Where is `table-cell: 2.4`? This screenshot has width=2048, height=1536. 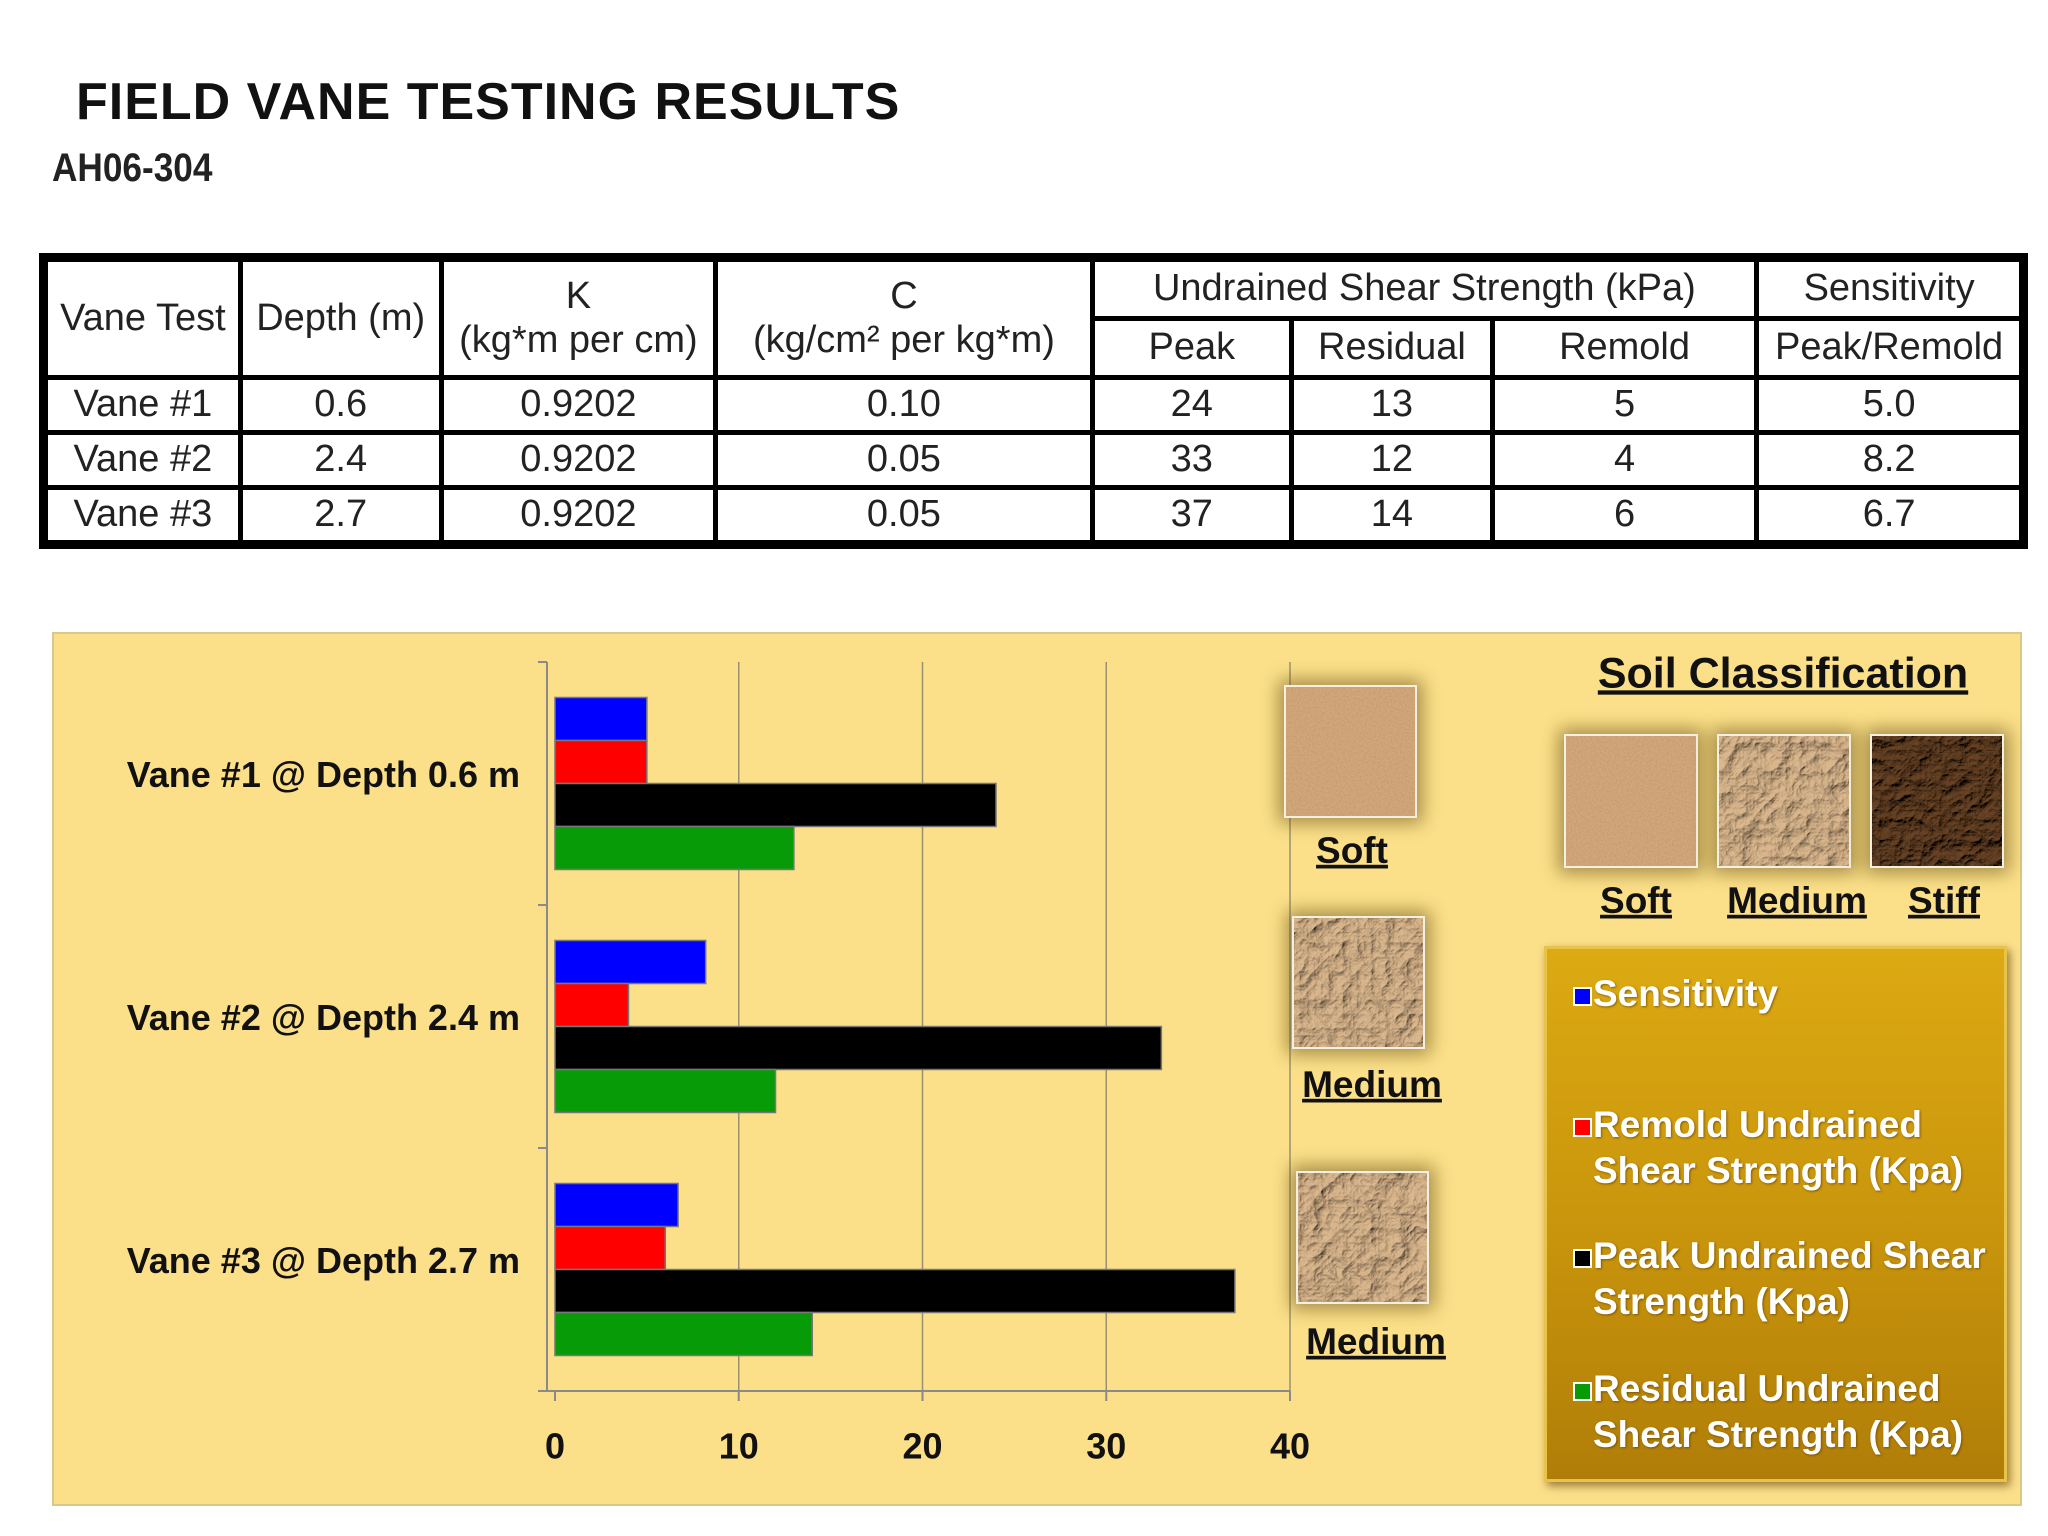 table-cell: 2.4 is located at coordinates (340, 460).